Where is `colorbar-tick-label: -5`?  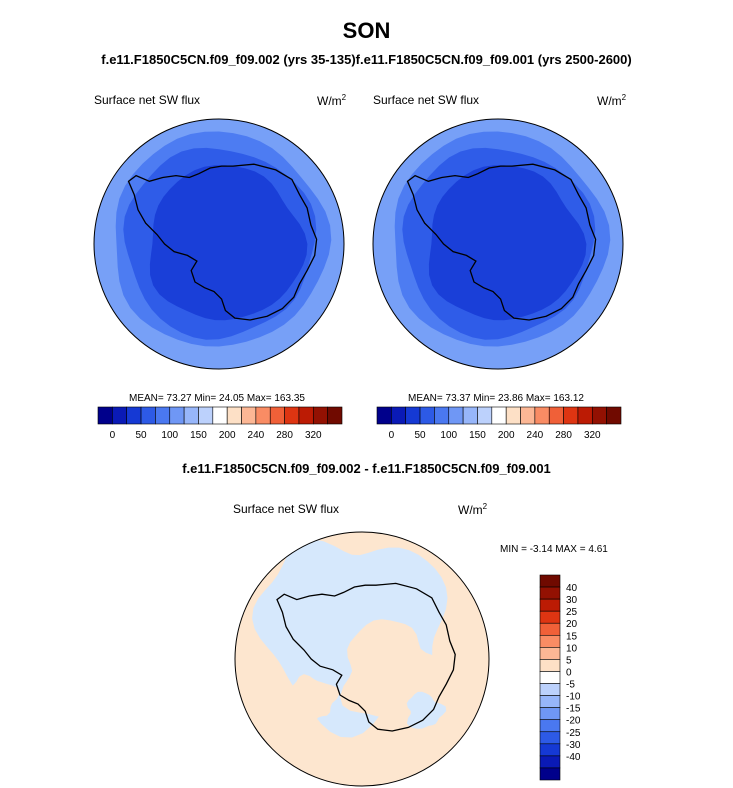 colorbar-tick-label: -5 is located at coordinates (570, 685).